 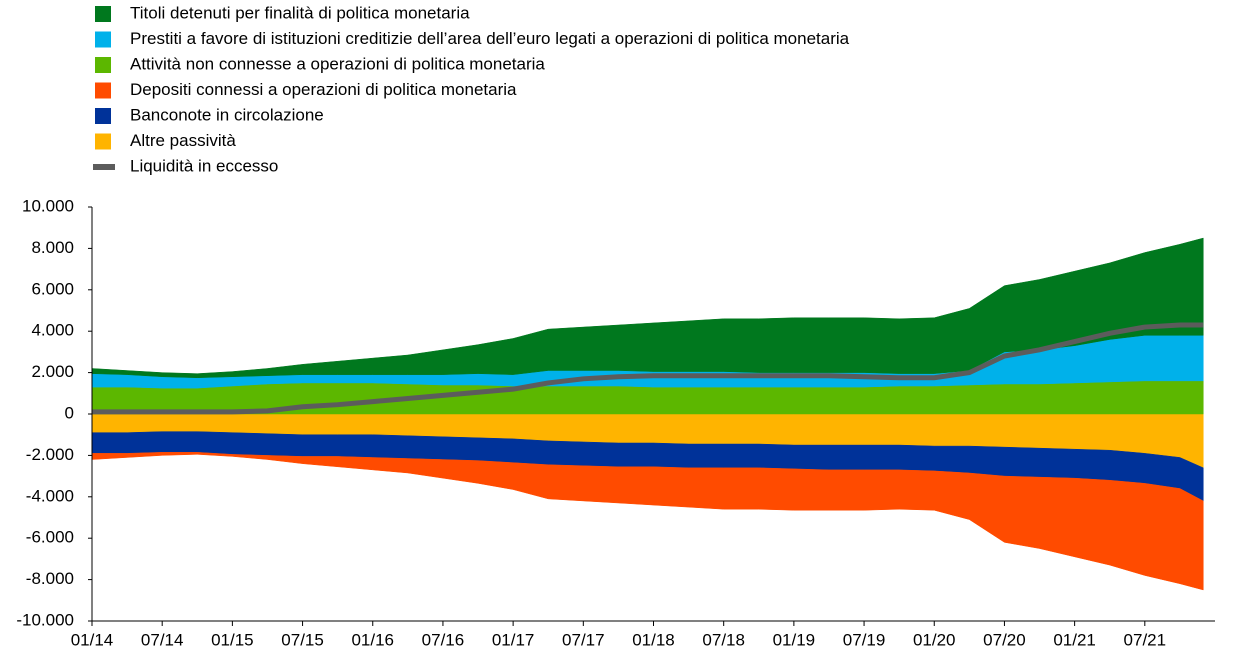 What do you see at coordinates (513, 639) in the screenshot?
I see `x-tick-label: 01/17` at bounding box center [513, 639].